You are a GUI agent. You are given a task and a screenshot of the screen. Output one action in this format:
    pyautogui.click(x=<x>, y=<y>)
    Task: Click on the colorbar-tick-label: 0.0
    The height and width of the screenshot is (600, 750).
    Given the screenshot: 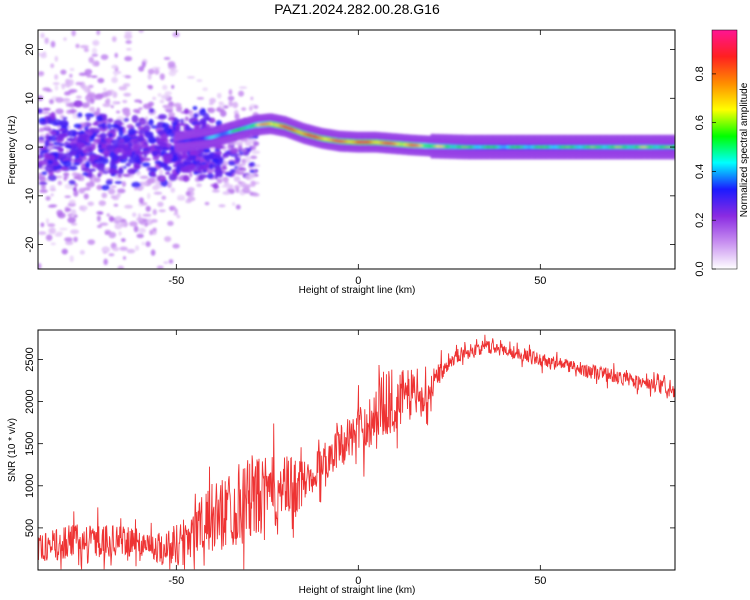 What is the action you would take?
    pyautogui.click(x=700, y=268)
    